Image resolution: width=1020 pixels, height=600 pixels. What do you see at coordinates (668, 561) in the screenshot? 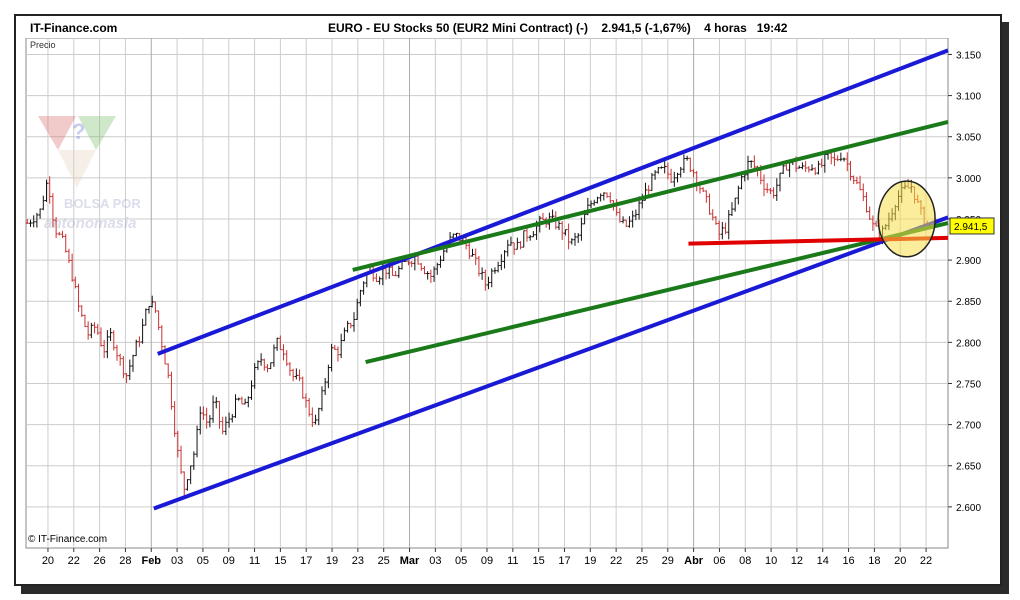
I see `x-tick-label: 29` at bounding box center [668, 561].